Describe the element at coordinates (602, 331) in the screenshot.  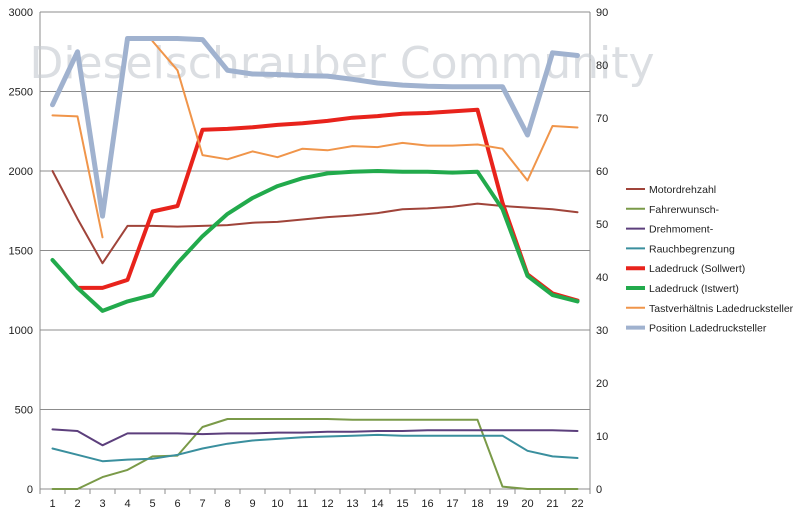
I see `y-right-tick-label: 30` at that location.